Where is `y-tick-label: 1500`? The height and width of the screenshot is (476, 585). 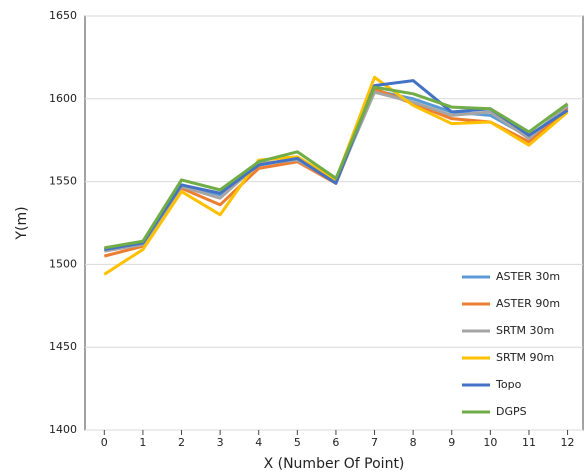
y-tick-label: 1500 is located at coordinates (63, 263).